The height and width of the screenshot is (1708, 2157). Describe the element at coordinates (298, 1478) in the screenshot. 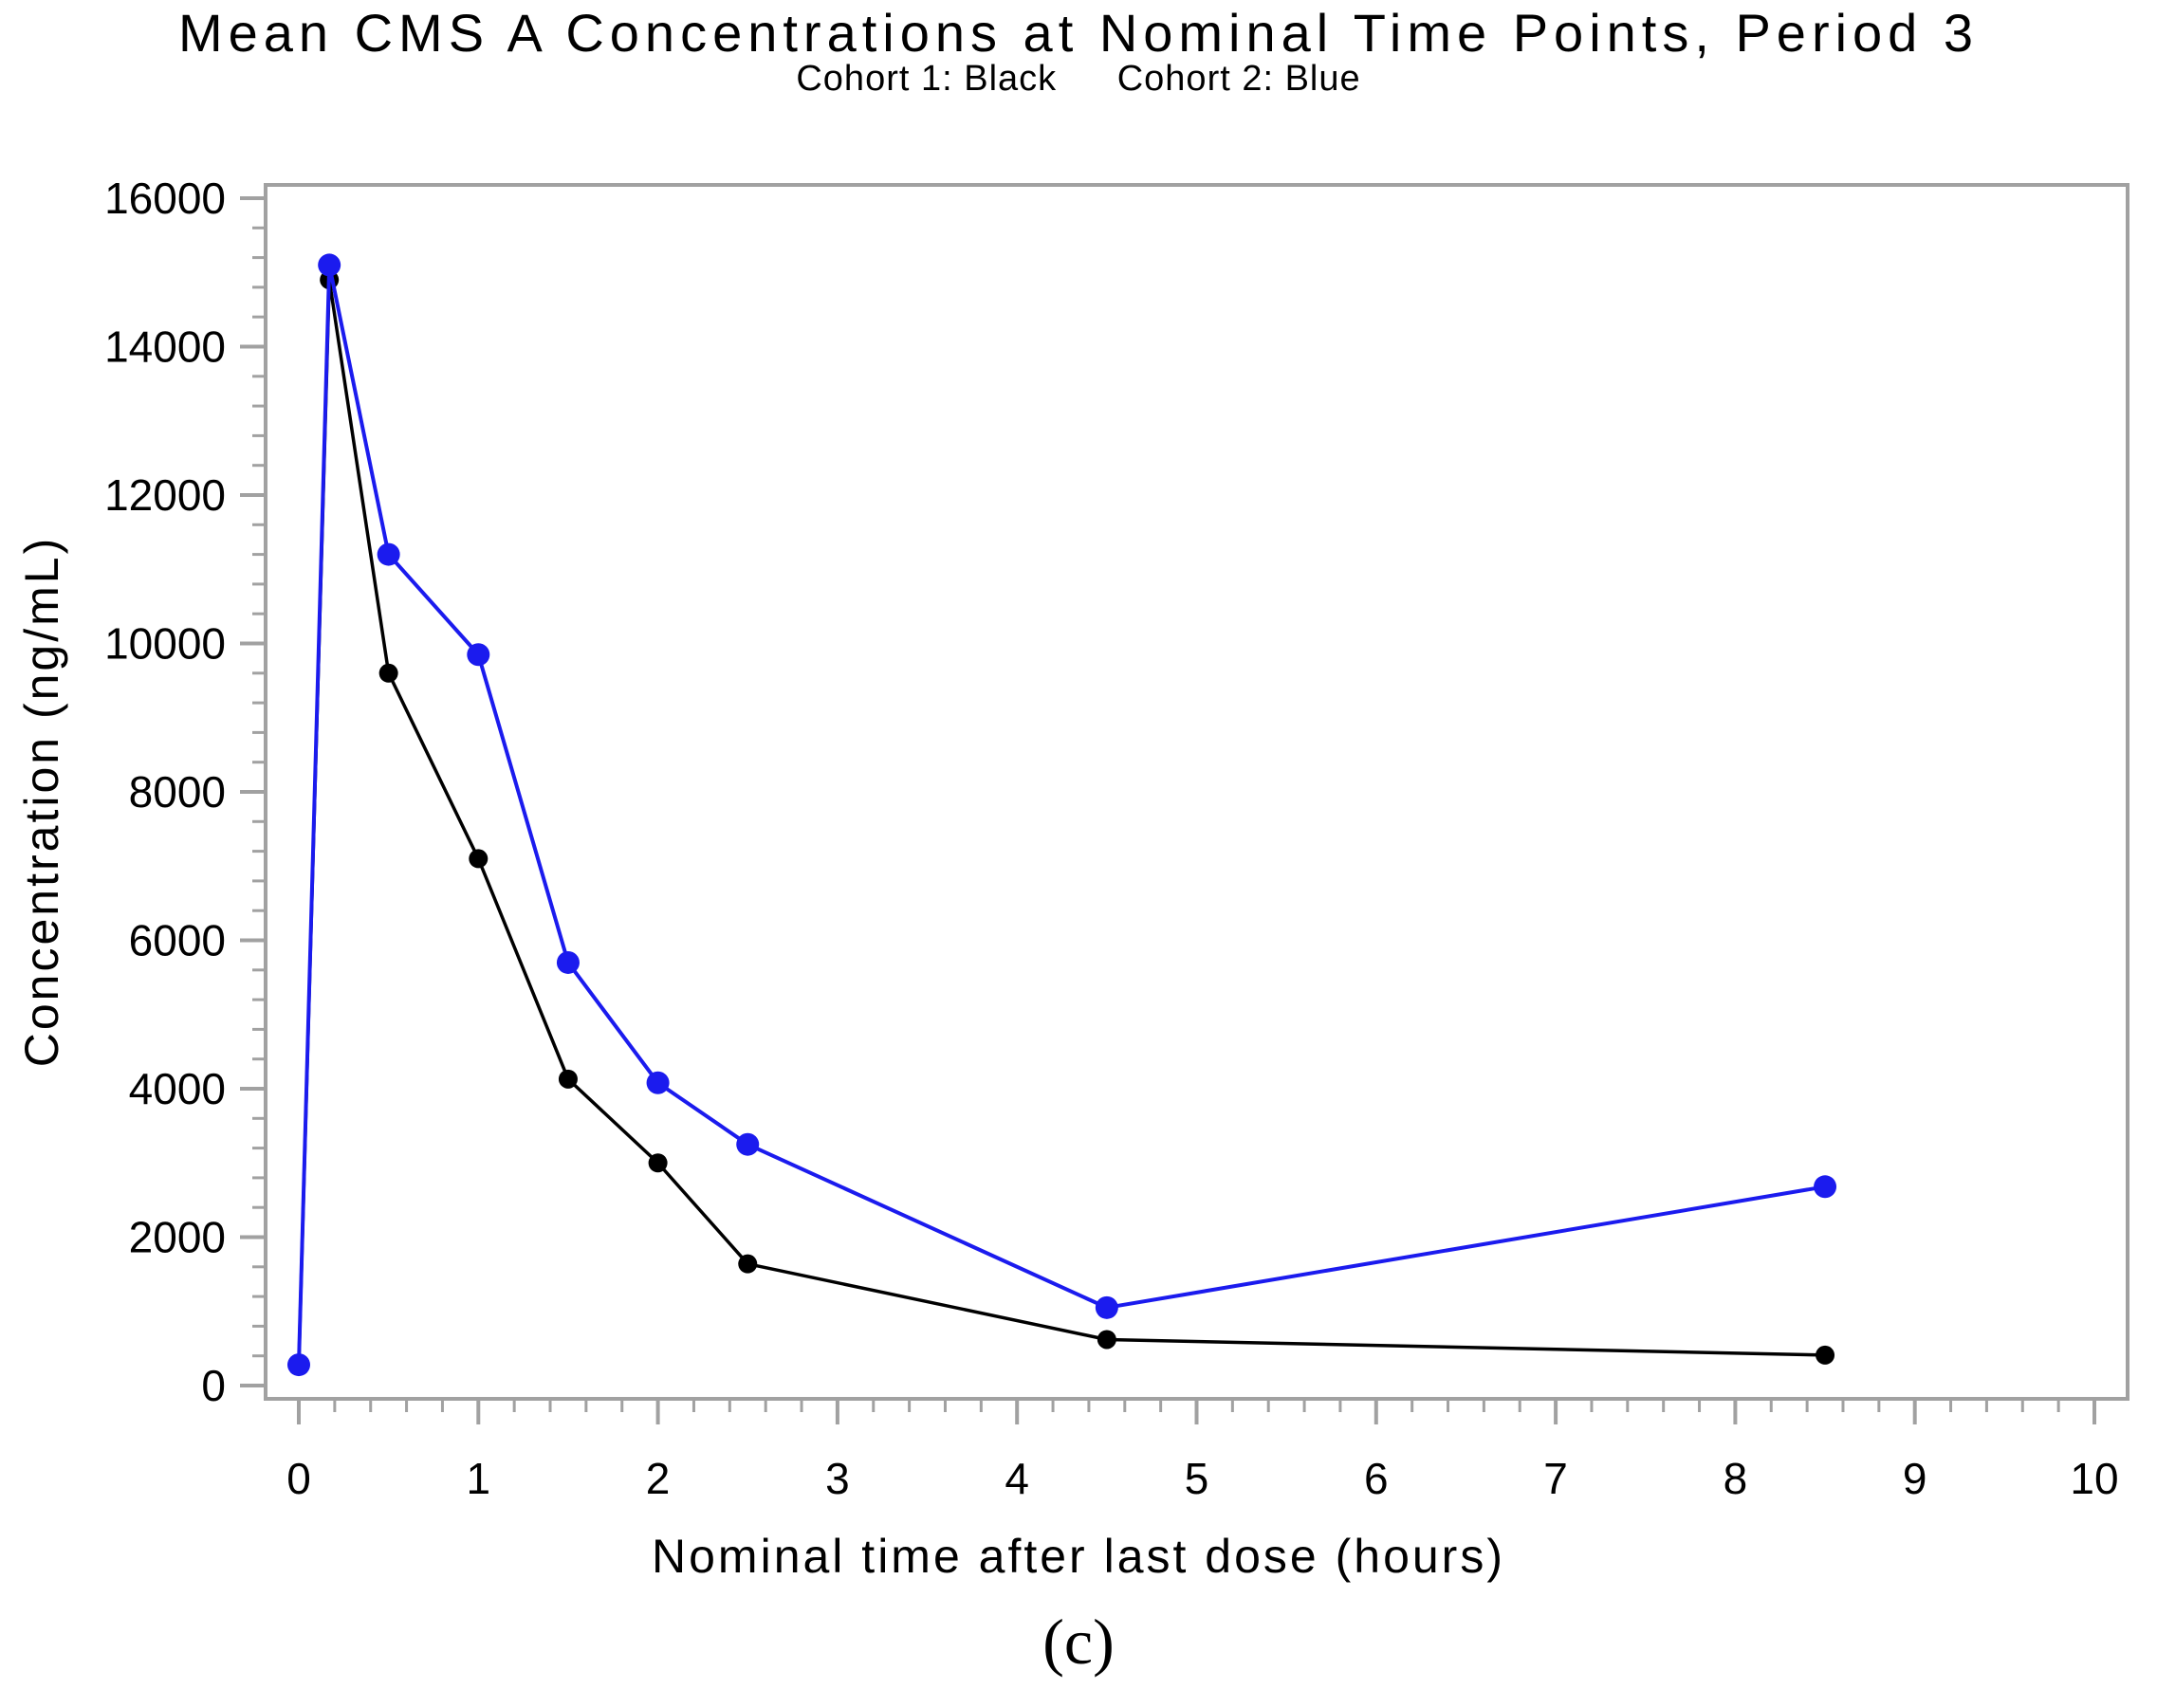

I see `x-tick-label: 0` at that location.